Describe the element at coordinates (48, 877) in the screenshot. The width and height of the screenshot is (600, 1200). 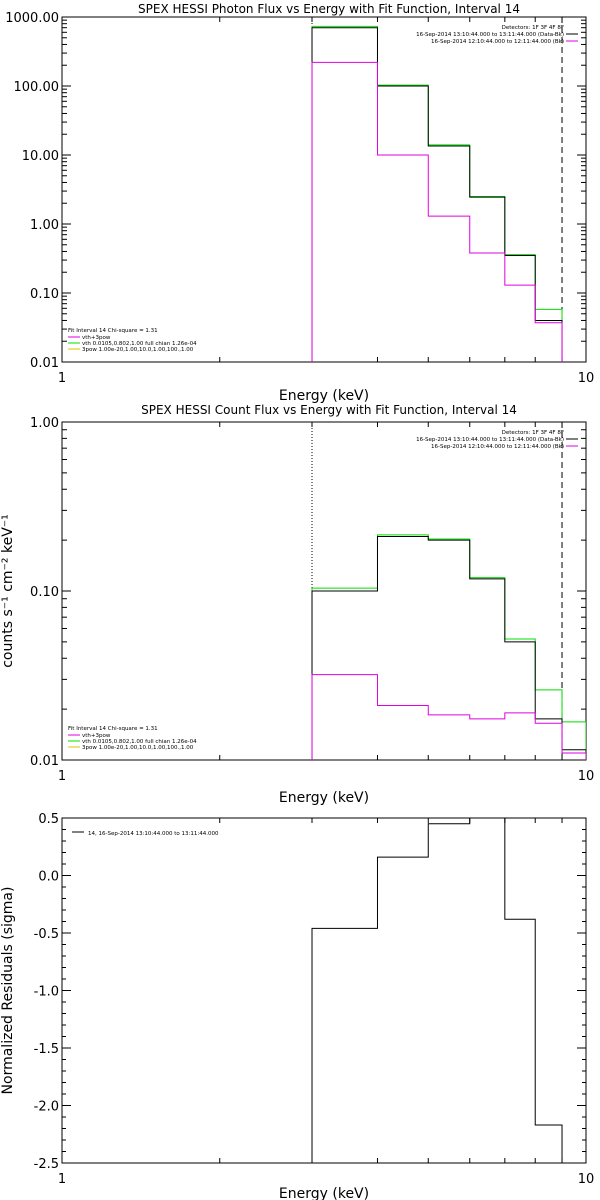
I see `y-tick-label: 0.0` at that location.